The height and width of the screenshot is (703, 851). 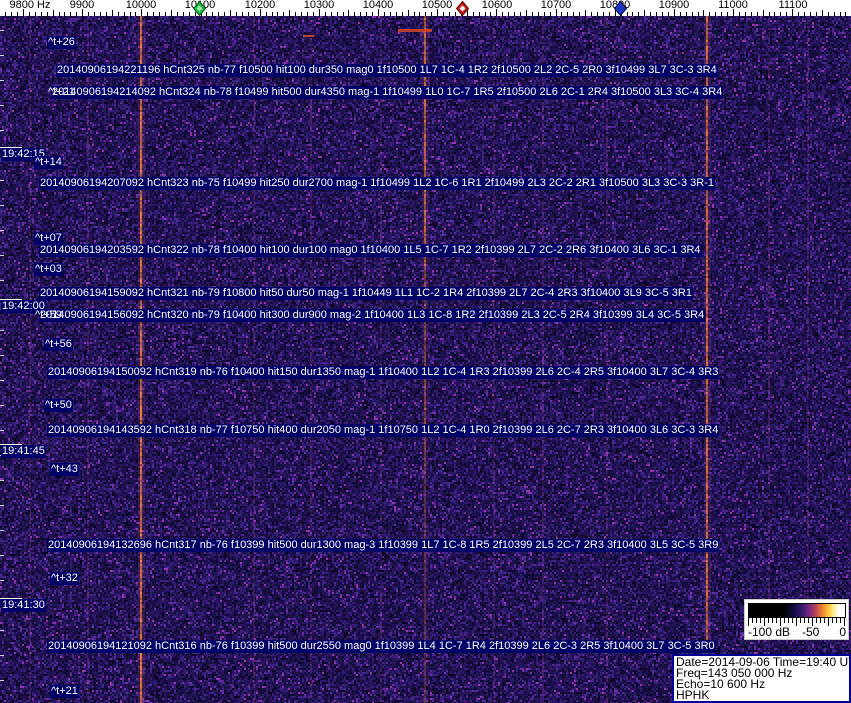 I want to click on freq-axis-label: 10300, so click(x=319, y=5).